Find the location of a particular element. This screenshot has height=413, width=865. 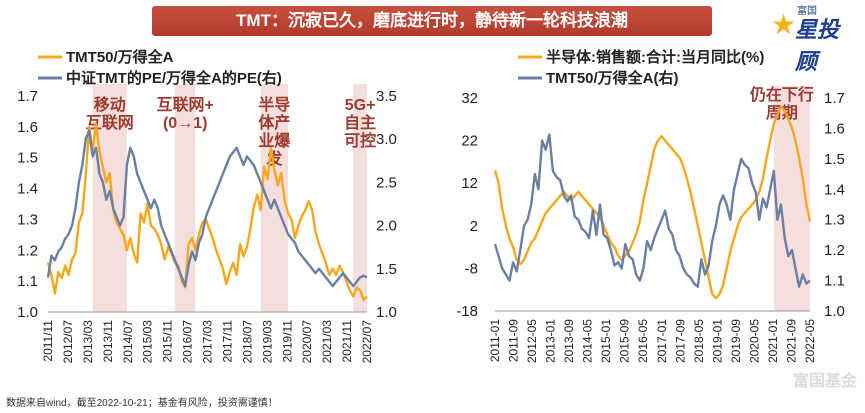

y-left-tick-label: -8 is located at coordinates (471, 268).